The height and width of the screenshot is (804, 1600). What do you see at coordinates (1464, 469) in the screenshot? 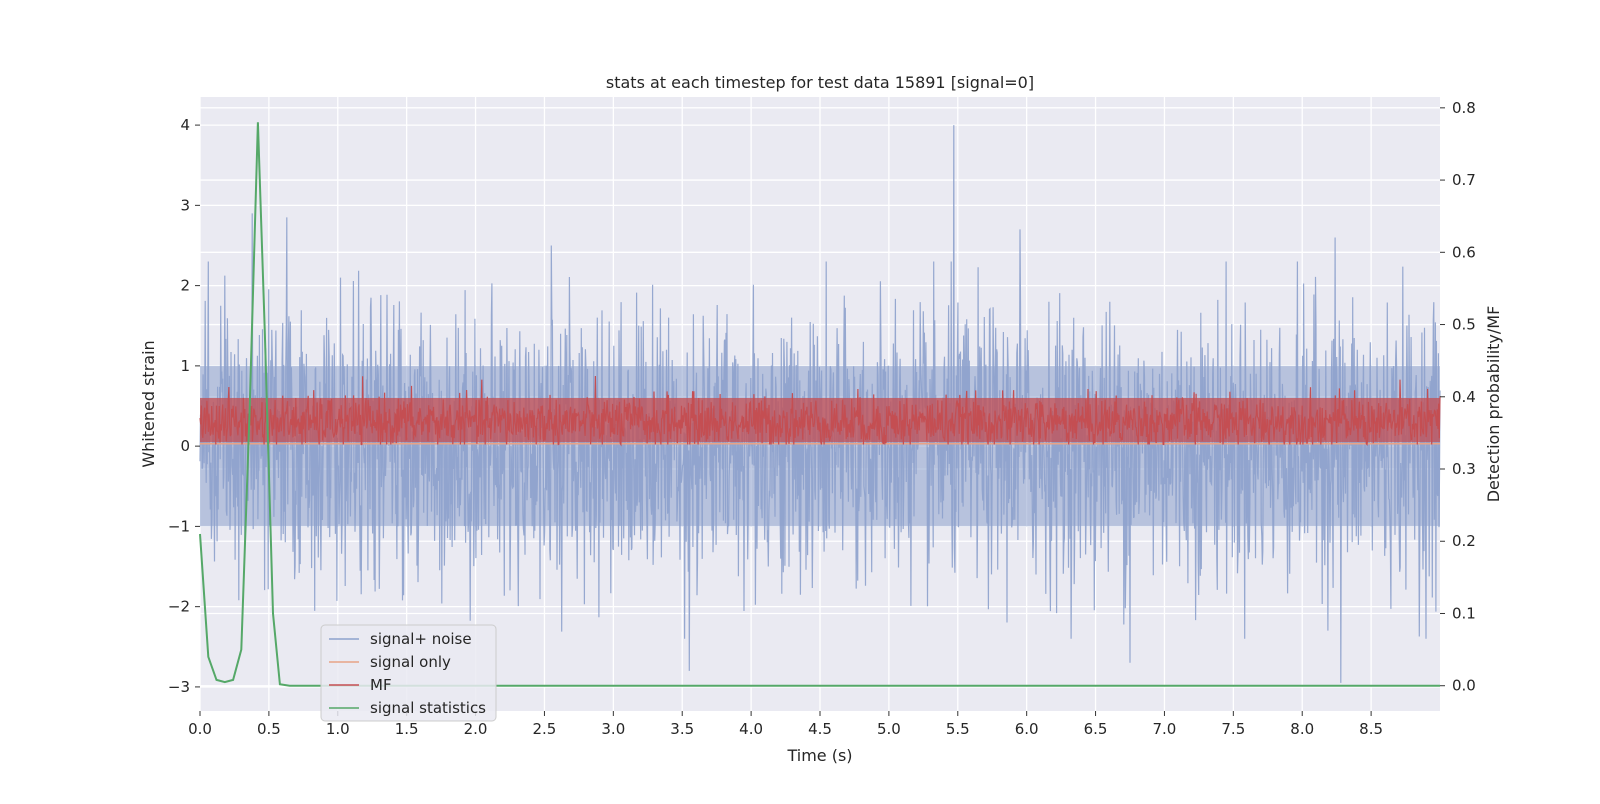
I see `y2-tick-label-5: 0.3` at bounding box center [1464, 469].